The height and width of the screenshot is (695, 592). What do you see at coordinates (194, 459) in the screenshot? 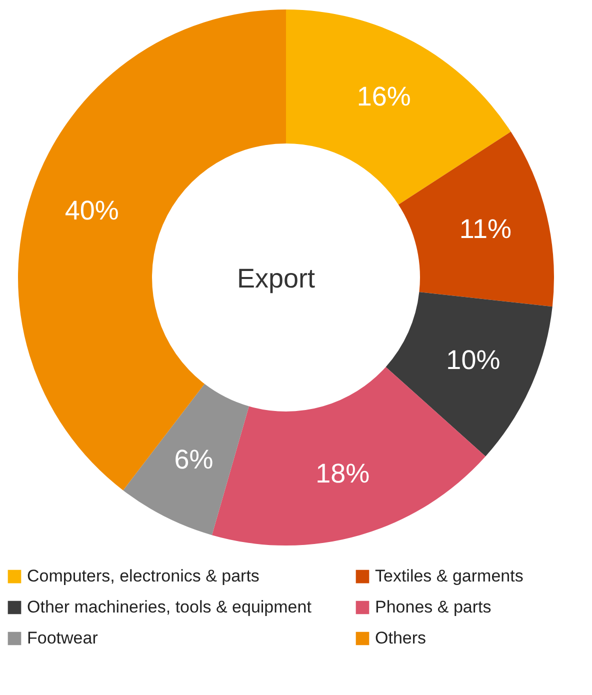
I see `data-label: 6%` at bounding box center [194, 459].